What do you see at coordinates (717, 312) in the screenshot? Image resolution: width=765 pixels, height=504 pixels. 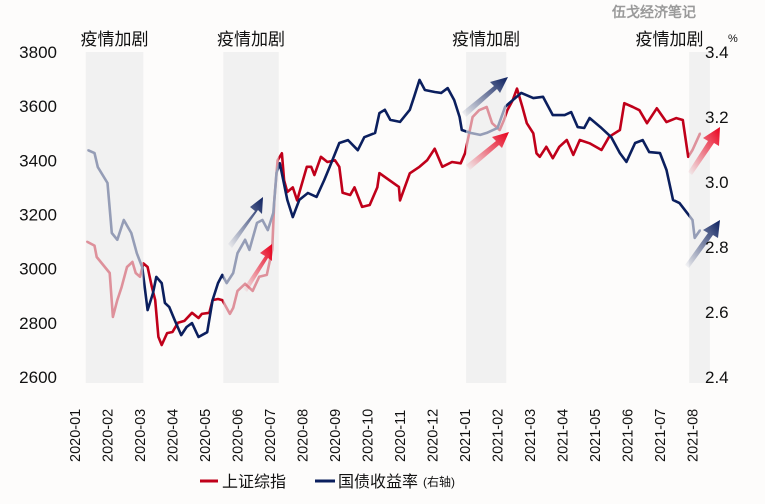 I see `right-axis-tick-label: 2.6` at bounding box center [717, 312].